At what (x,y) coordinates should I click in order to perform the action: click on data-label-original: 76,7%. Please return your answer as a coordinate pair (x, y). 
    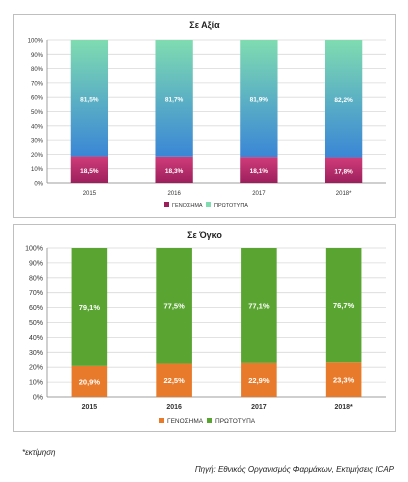
    Looking at the image, I should click on (344, 305).